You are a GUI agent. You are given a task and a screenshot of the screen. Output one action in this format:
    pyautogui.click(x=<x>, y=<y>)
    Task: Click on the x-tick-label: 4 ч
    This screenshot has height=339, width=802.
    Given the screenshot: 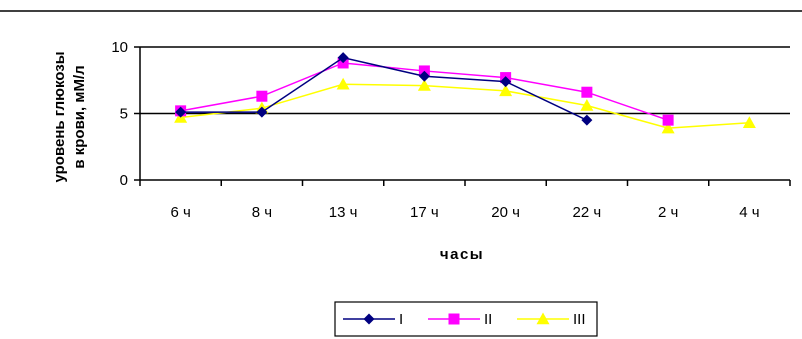 What is the action you would take?
    pyautogui.click(x=749, y=212)
    